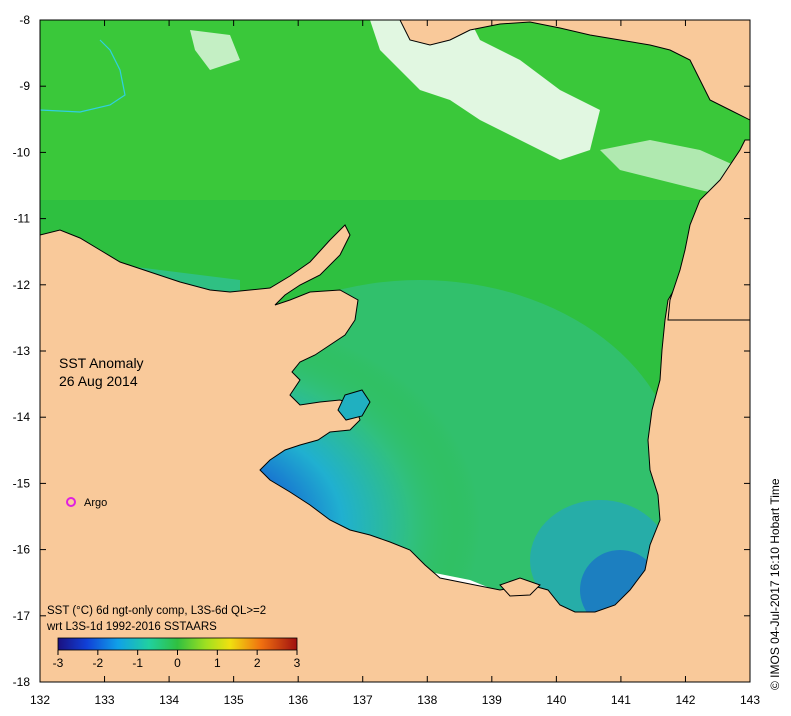  Describe the element at coordinates (22, 152) in the screenshot. I see `y-tick-label: -10` at that location.